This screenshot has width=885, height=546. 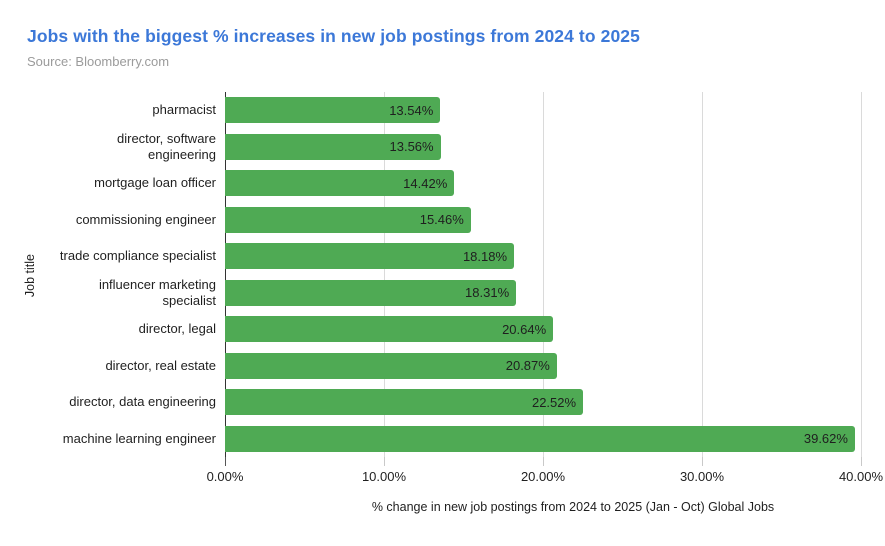 I want to click on bar-row: director, software engineering 13.56%, so click(x=445, y=147).